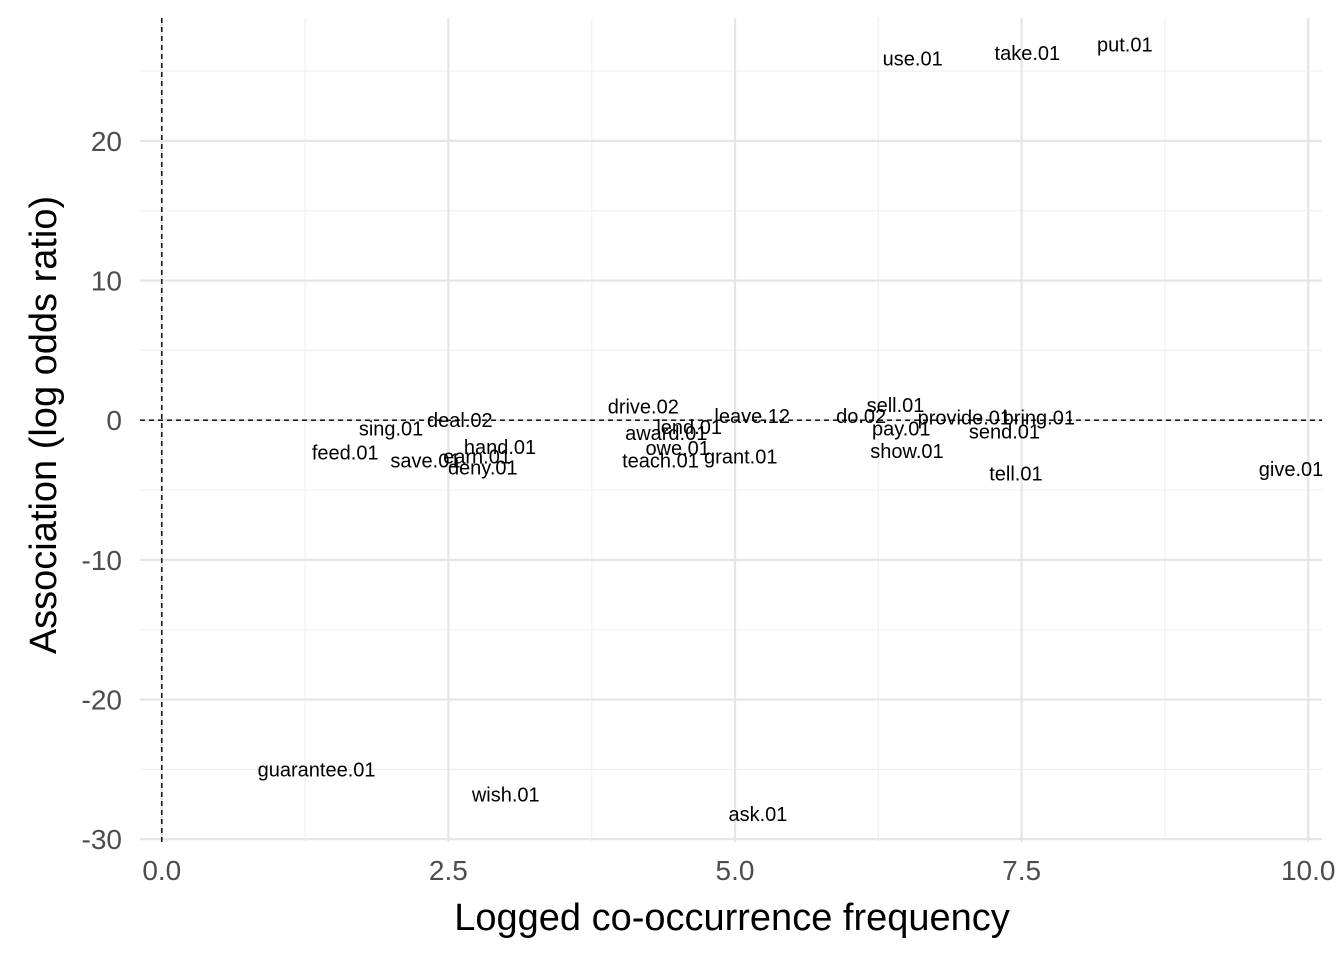  I want to click on point-label: use.01, so click(913, 60).